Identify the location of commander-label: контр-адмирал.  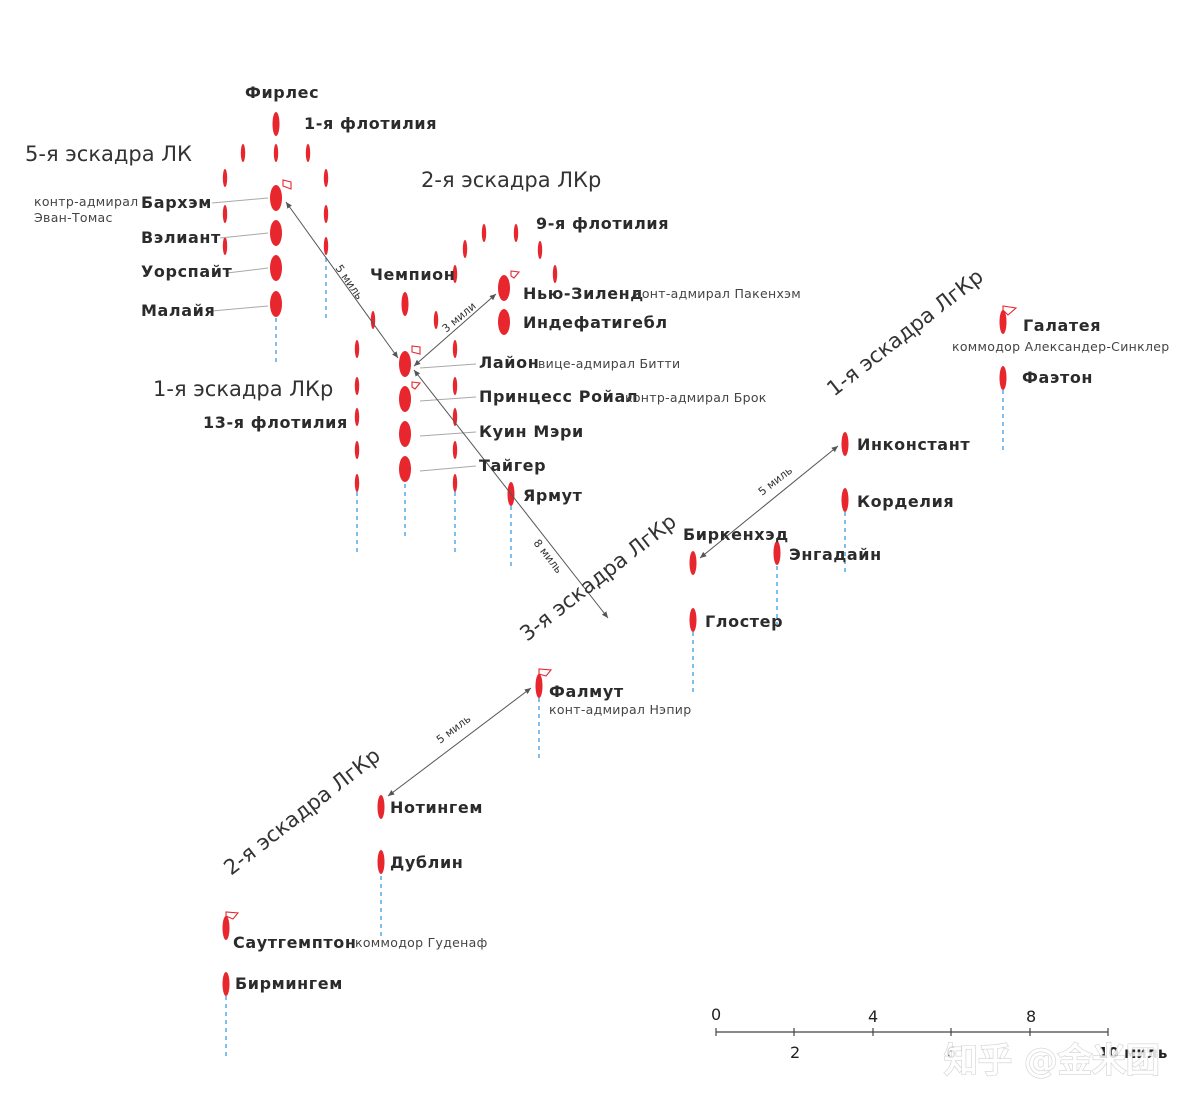
(86, 201).